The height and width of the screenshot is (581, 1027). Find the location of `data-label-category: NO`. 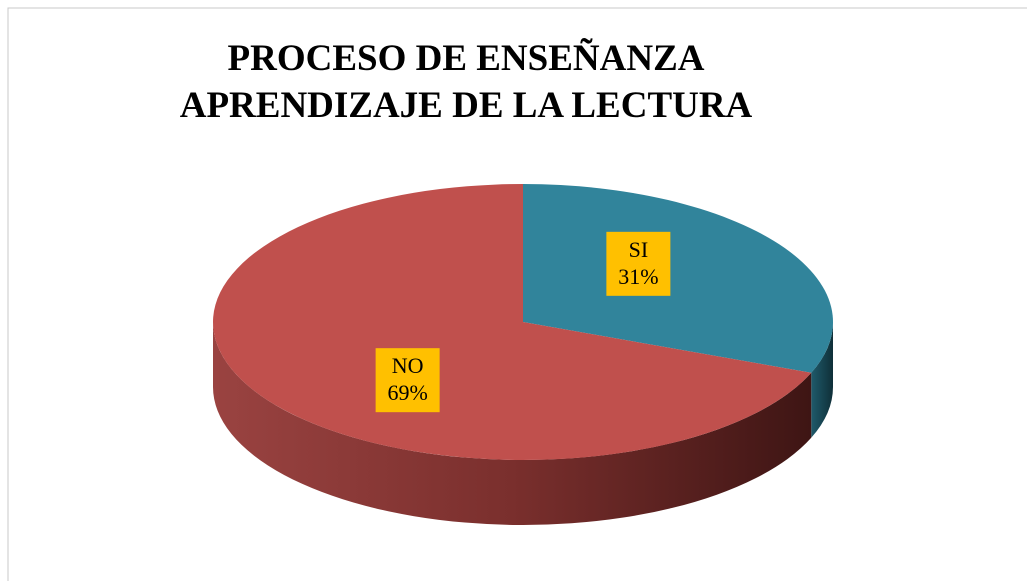

data-label-category: NO is located at coordinates (408, 365).